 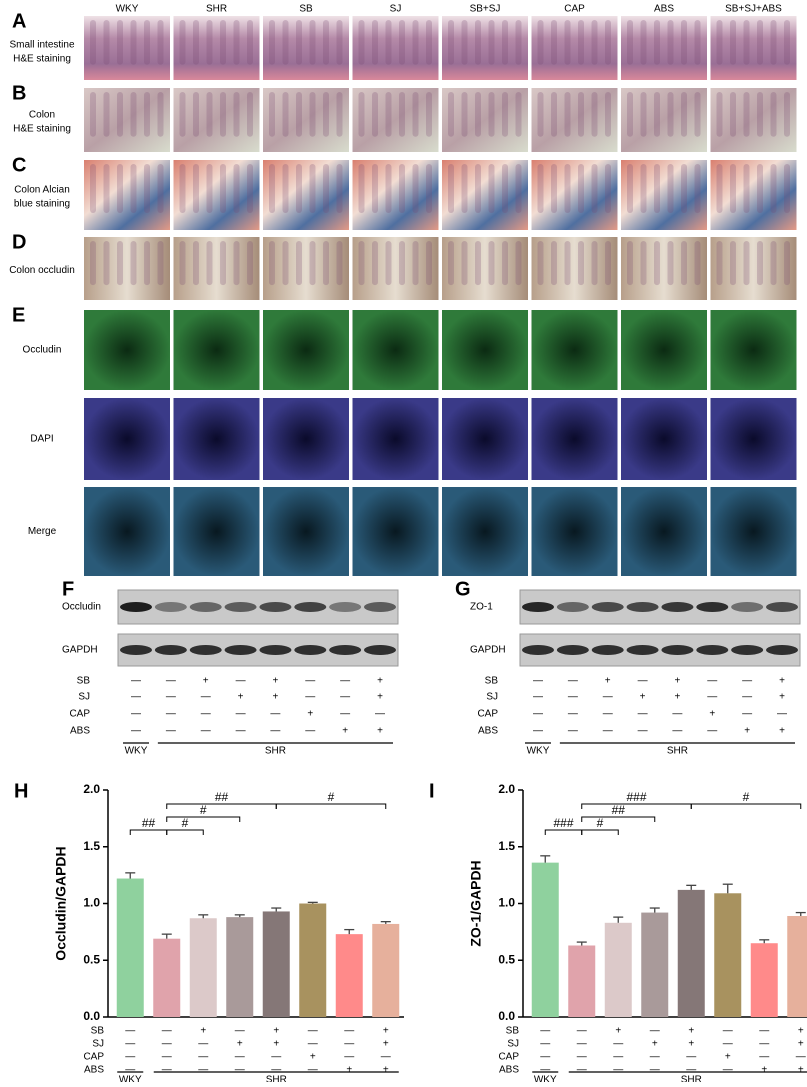 What do you see at coordinates (98, 1044) in the screenshot?
I see `treatment-name: SJ` at bounding box center [98, 1044].